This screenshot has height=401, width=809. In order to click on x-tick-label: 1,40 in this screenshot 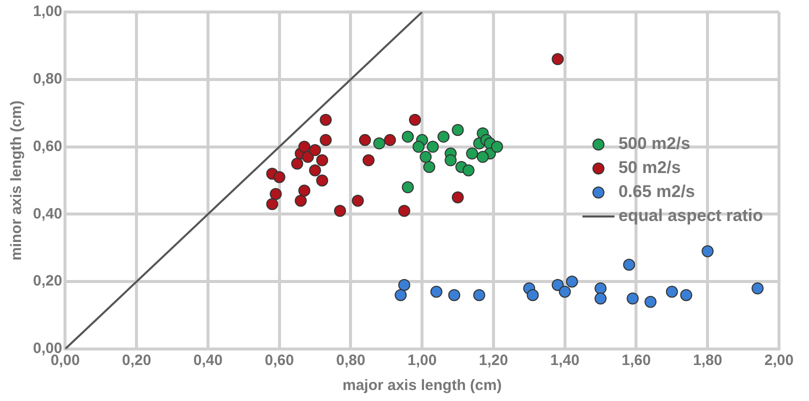, I will do `click(565, 361)`.